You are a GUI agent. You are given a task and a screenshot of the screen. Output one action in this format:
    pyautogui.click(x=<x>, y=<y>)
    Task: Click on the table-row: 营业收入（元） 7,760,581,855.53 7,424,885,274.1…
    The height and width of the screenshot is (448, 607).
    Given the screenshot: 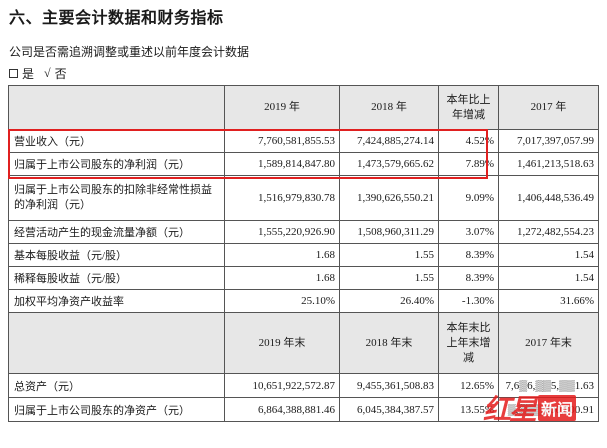 What is the action you would take?
    pyautogui.click(x=303, y=141)
    